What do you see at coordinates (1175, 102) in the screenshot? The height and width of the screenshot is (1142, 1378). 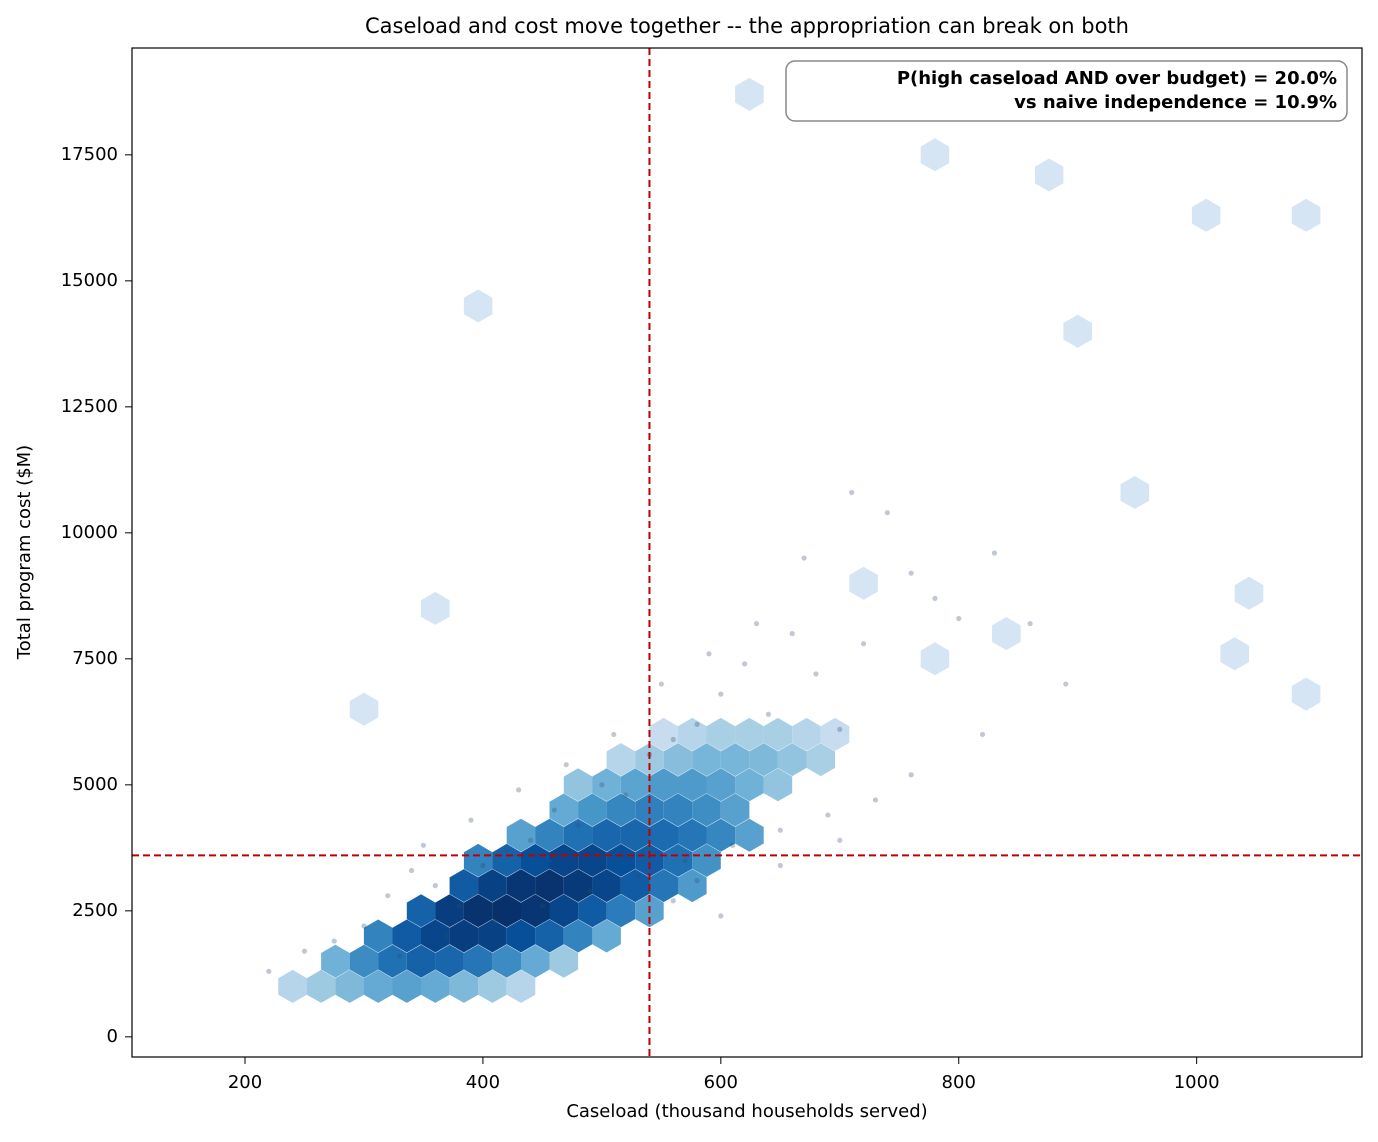 I see `annotation-text: vs naive independence = 10.9%` at bounding box center [1175, 102].